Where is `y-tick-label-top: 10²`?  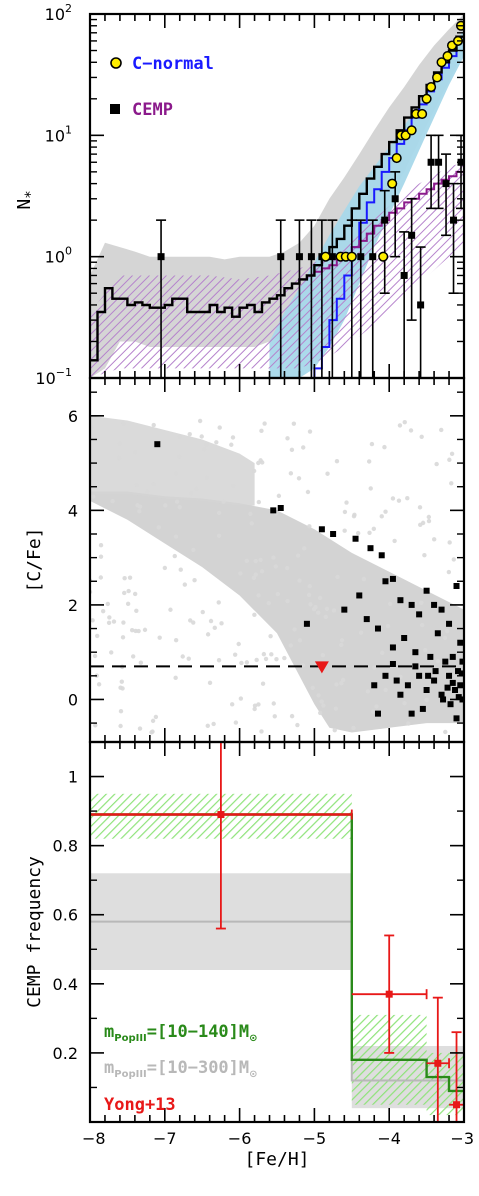 y-tick-label-top: 10² is located at coordinates (58, 13).